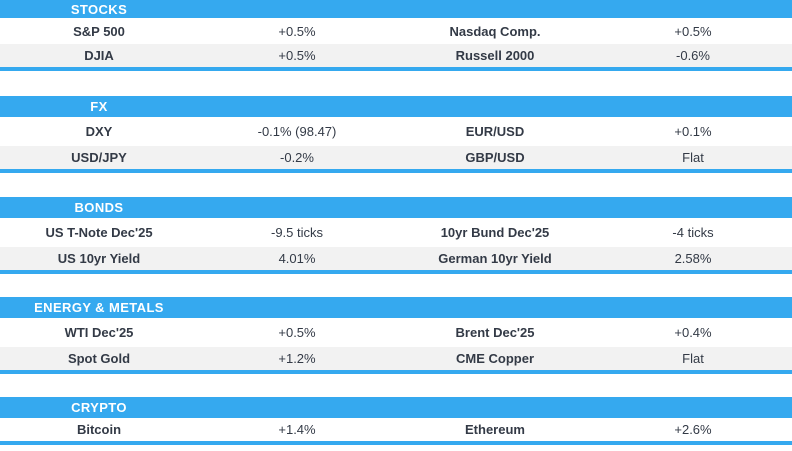 This screenshot has width=792, height=451. Describe the element at coordinates (396, 157) in the screenshot. I see `table-row: USD/JPY -0.2% GBP/USD Flat` at that location.